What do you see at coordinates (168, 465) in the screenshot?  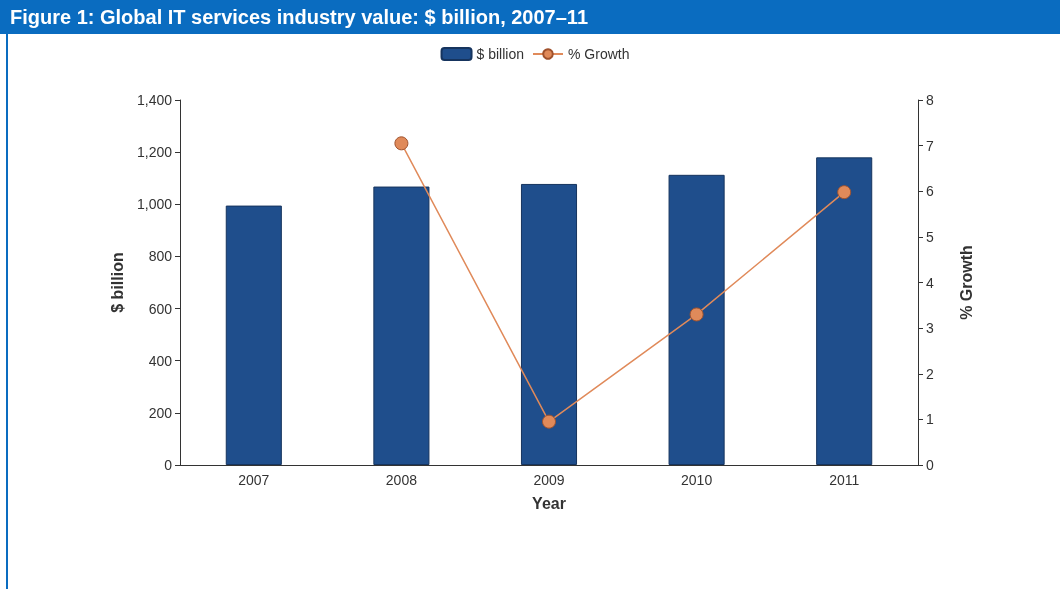 I see `y-tick-label: 0` at bounding box center [168, 465].